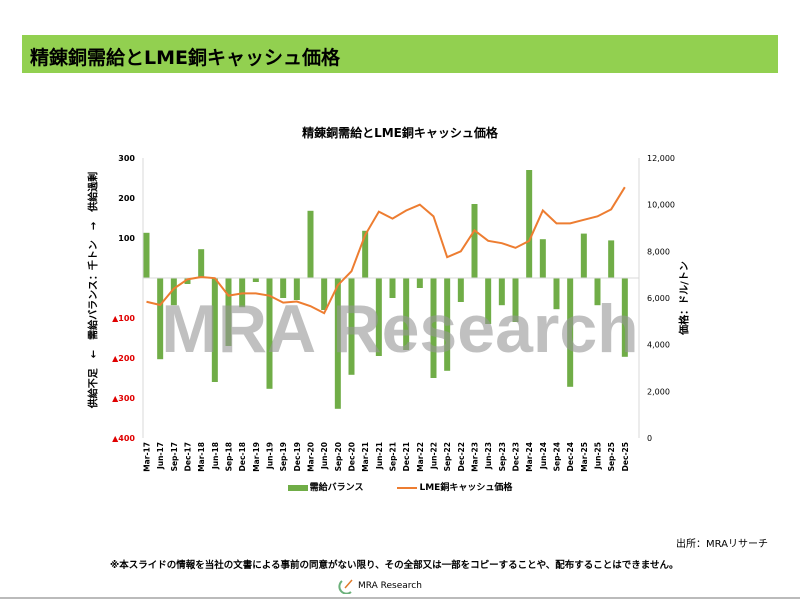 The width and height of the screenshot is (800, 600). Describe the element at coordinates (658, 391) in the screenshot. I see `right-tick-label: 2,000` at that location.